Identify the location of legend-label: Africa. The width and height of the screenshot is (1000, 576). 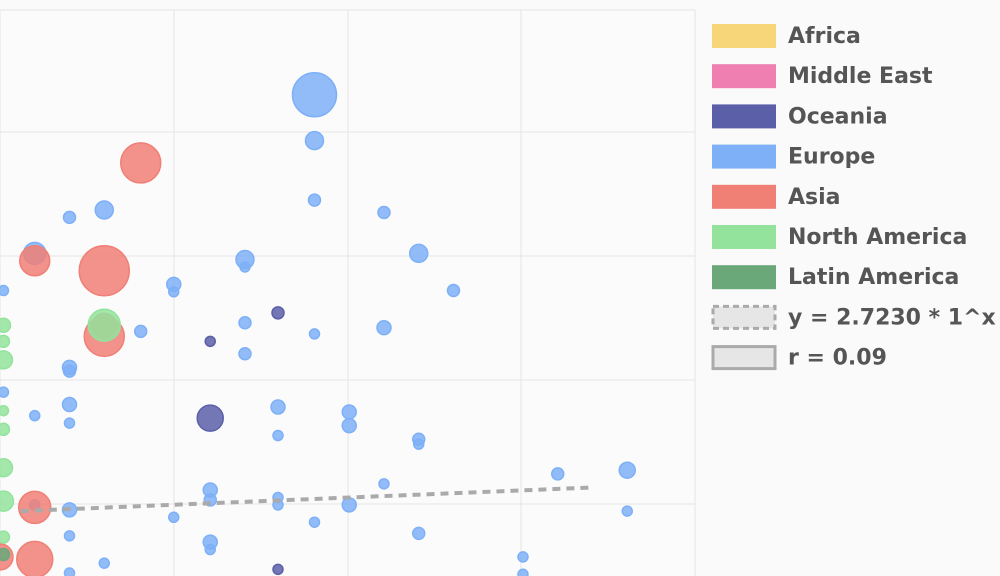
(824, 36).